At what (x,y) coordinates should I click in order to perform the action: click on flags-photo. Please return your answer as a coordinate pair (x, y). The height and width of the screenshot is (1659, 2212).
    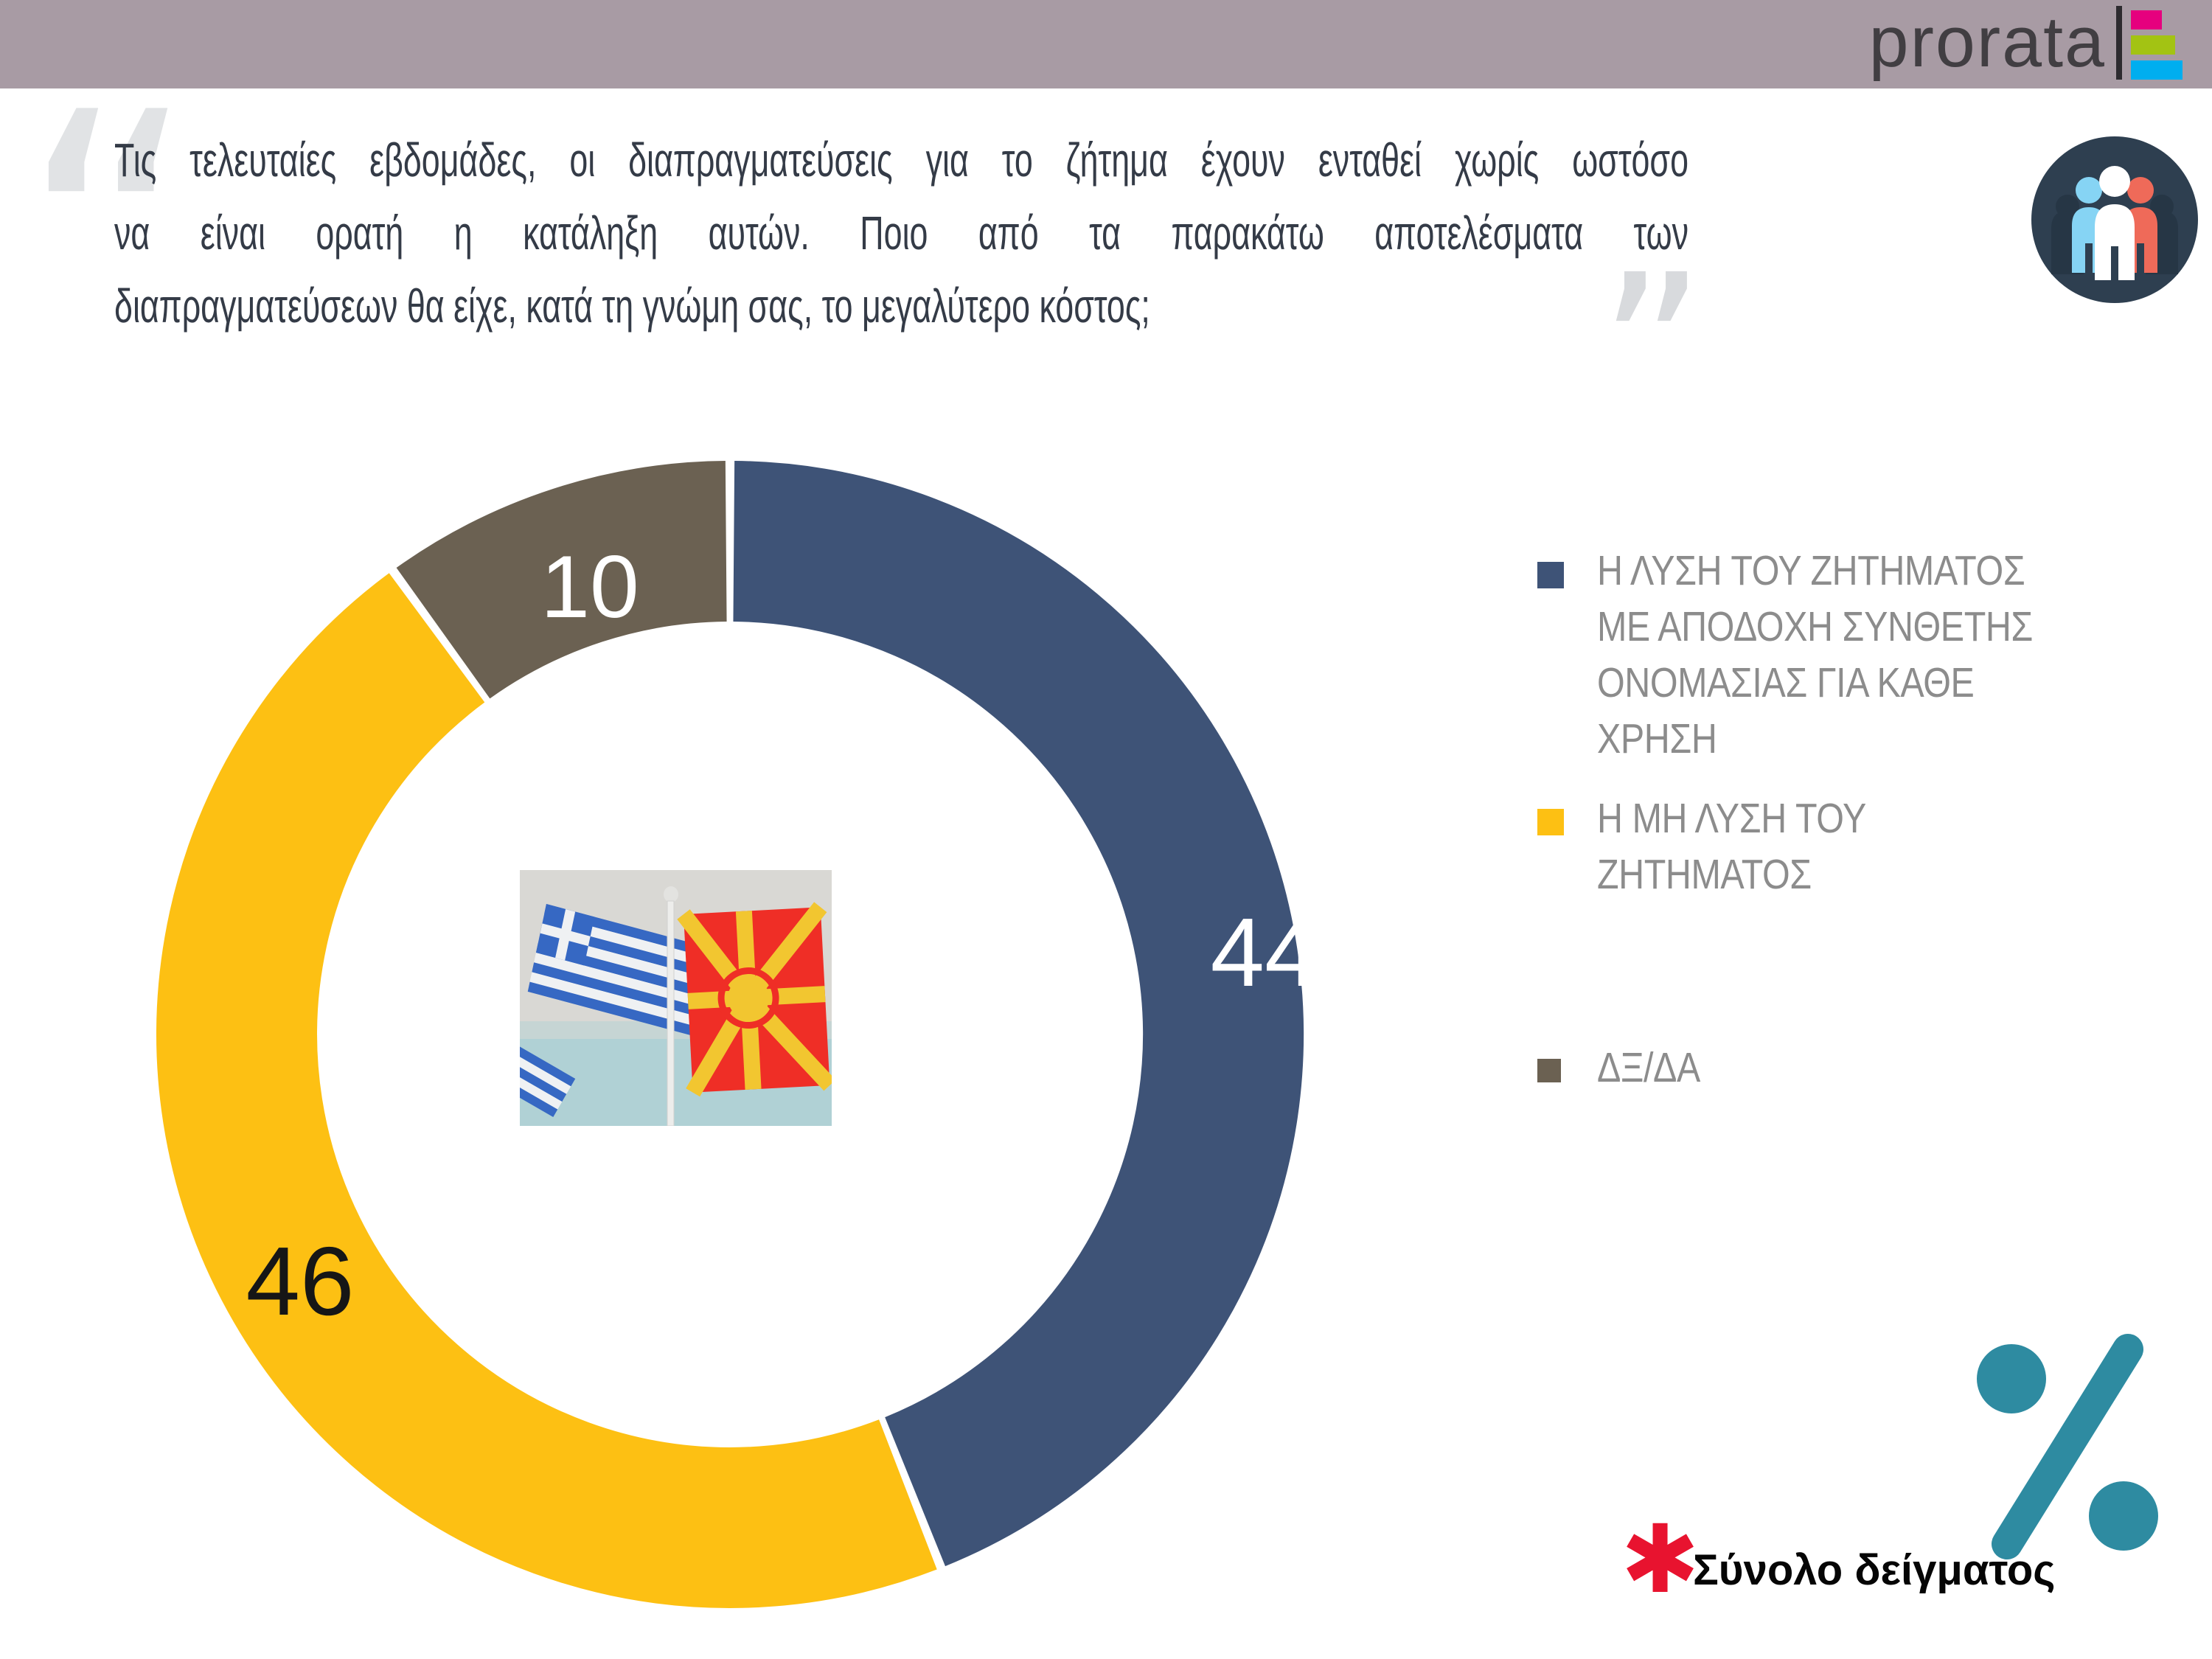
    Looking at the image, I should click on (676, 998).